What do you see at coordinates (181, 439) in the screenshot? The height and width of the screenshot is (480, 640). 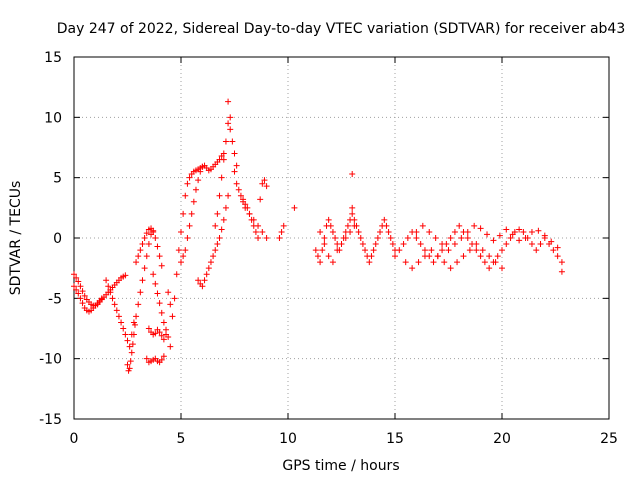 I see `x-tick-label: 5` at bounding box center [181, 439].